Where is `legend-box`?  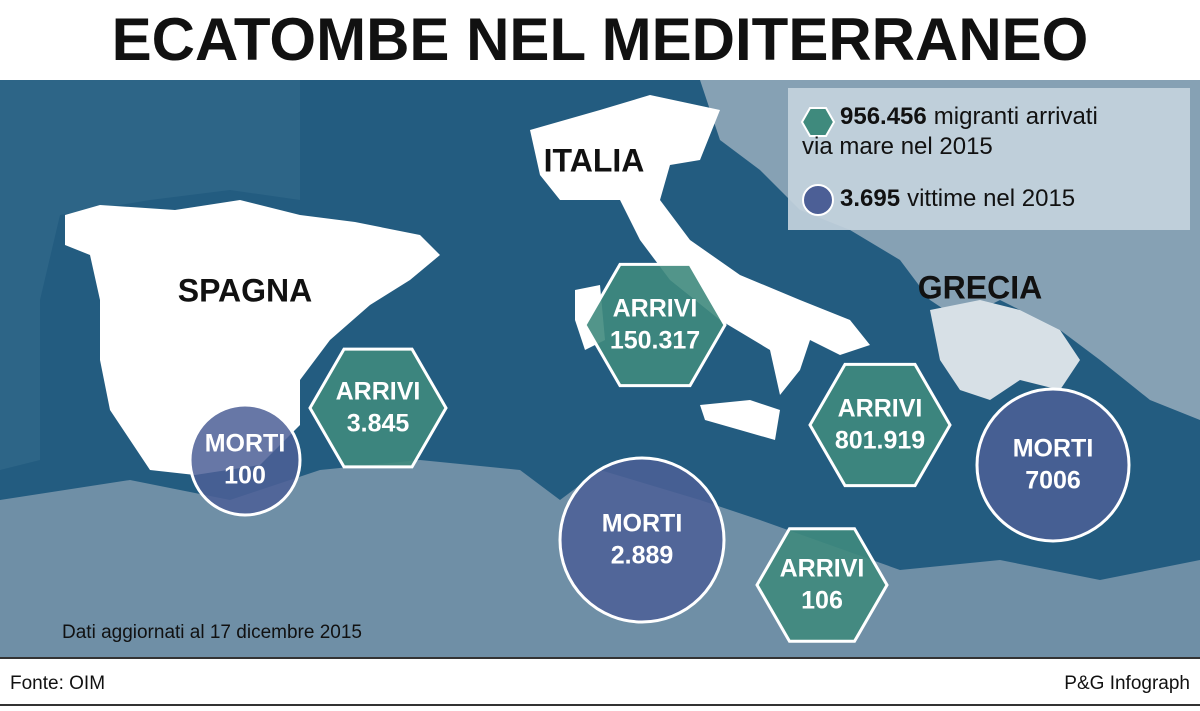 legend-box is located at coordinates (989, 159).